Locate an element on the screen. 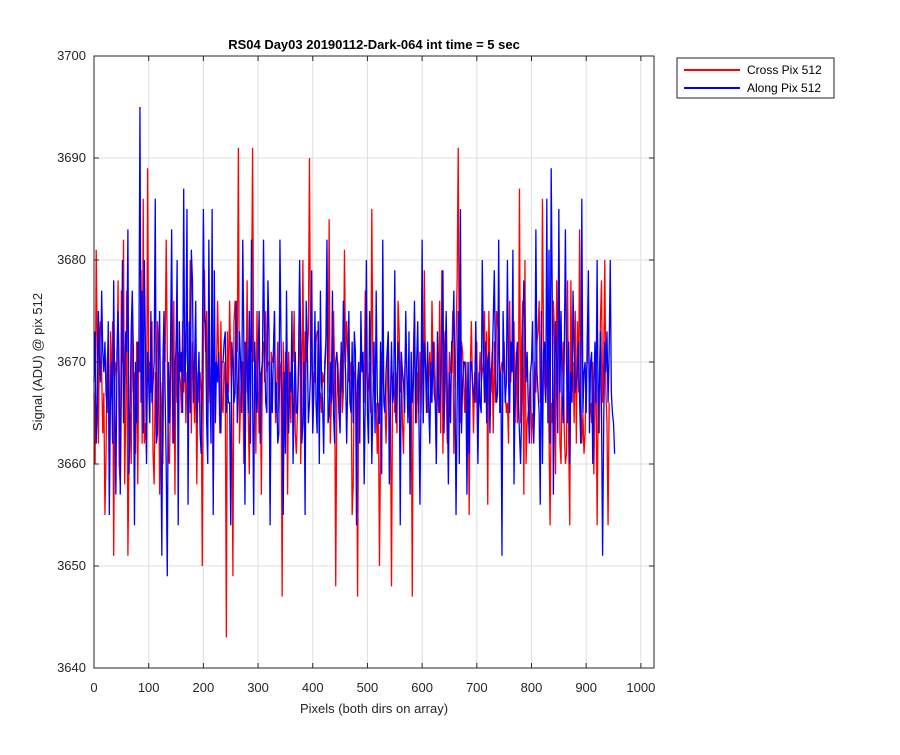 This screenshot has width=900, height=755. y-tick-label: 3670 is located at coordinates (71, 361).